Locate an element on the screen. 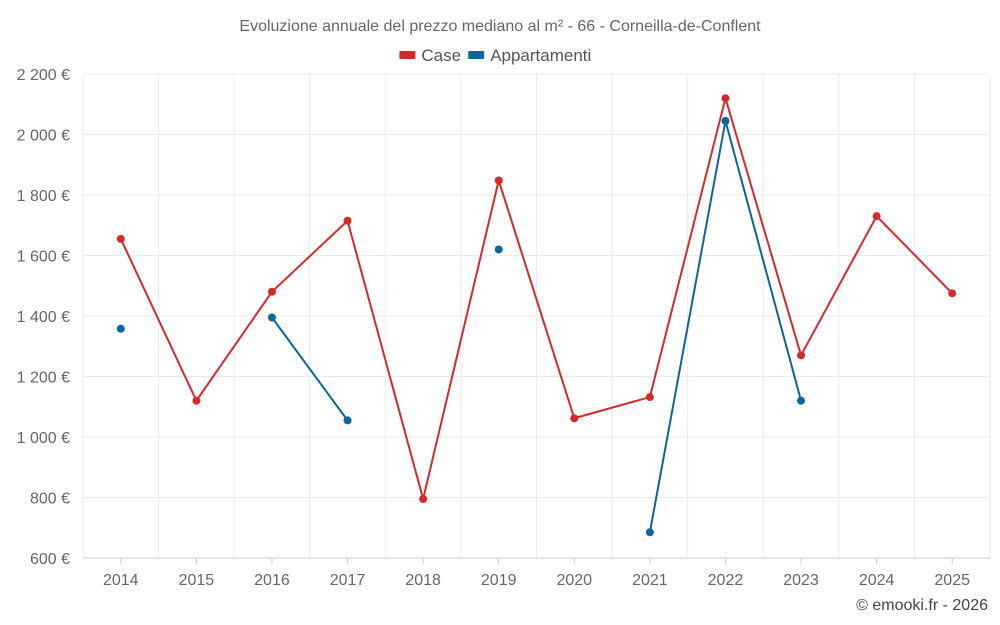 The width and height of the screenshot is (1000, 625). x-tick-label: 2022 is located at coordinates (726, 580).